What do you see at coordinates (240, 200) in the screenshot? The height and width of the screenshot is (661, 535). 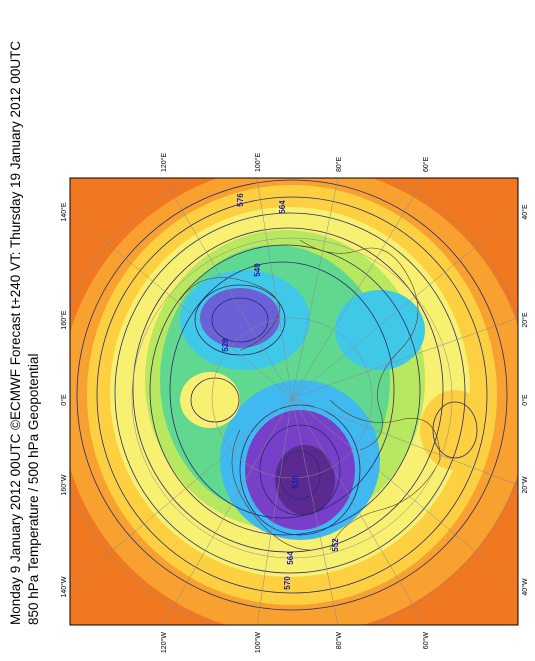 I see `contour-label: 576` at bounding box center [240, 200].